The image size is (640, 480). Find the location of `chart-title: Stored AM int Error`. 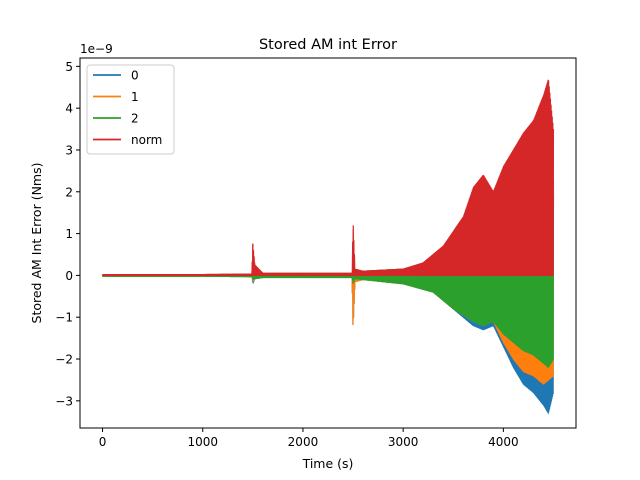

chart-title: Stored AM int Error is located at coordinates (328, 45).